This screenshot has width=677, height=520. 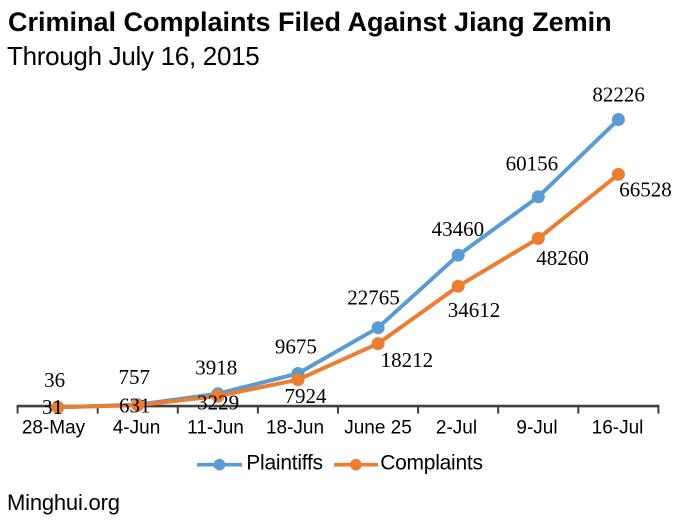 I want to click on svg-text: Plaintiffs, so click(x=284, y=463).